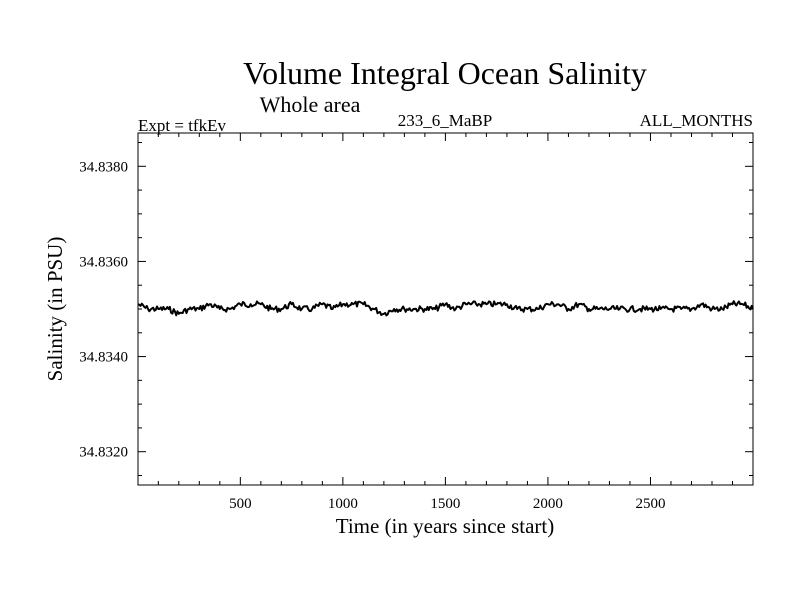 This screenshot has width=800, height=600. I want to click on x-axis-label: Time (in years since start), so click(445, 526).